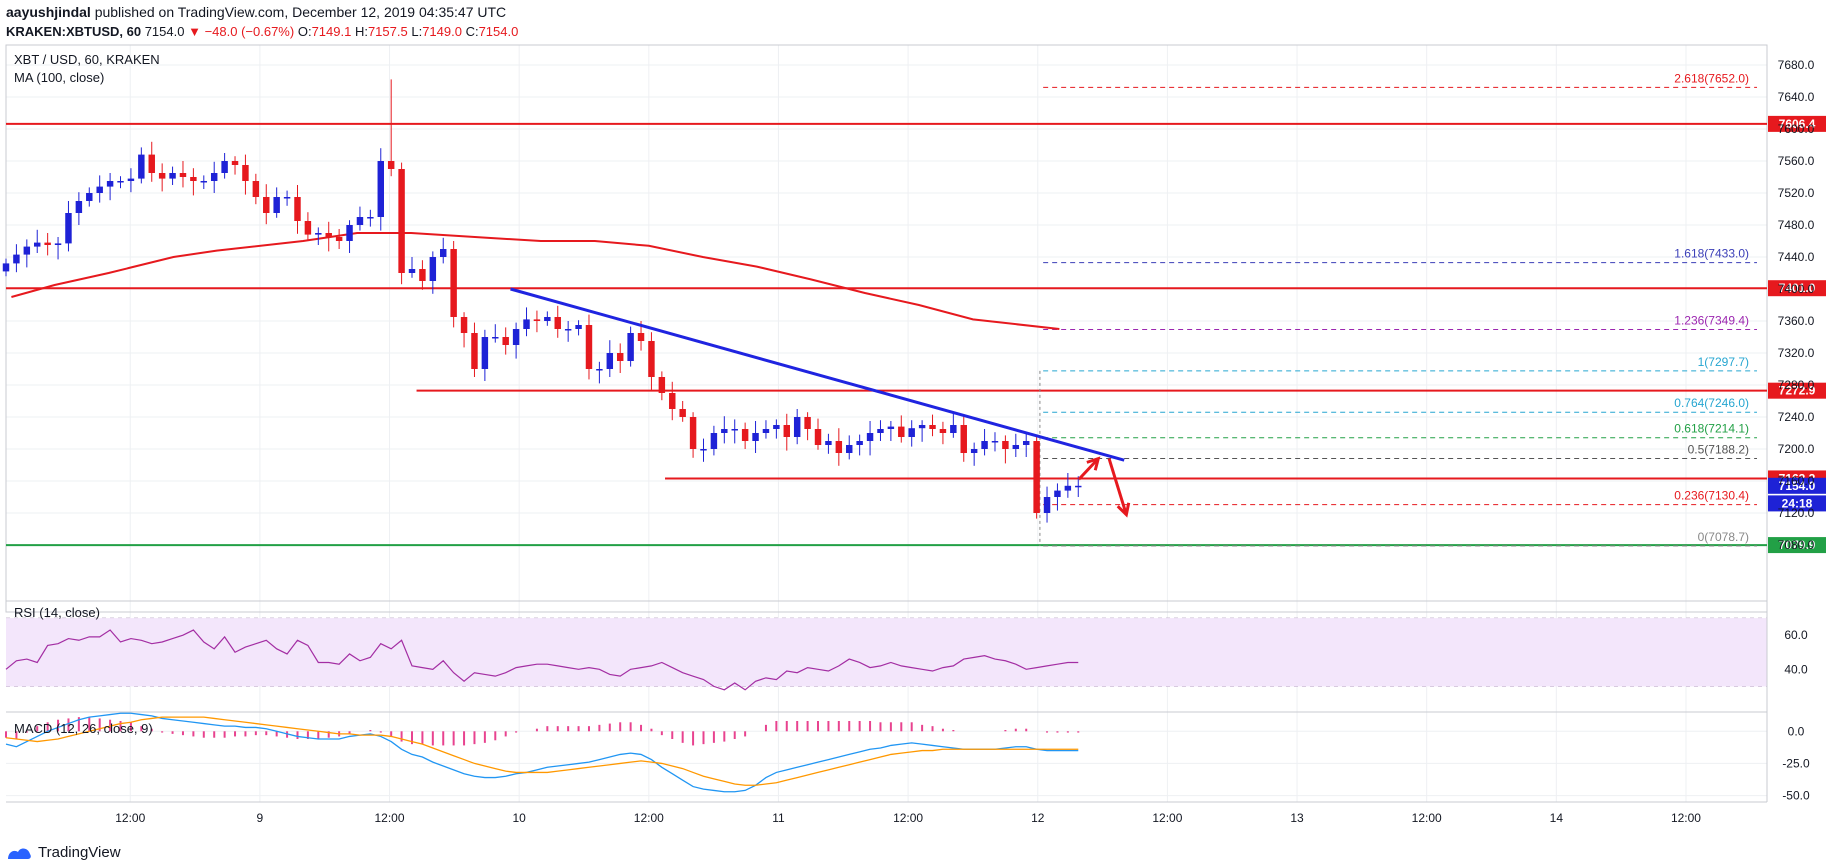 This screenshot has width=1828, height=868. I want to click on level-price-label: 7272.9, so click(1797, 391).